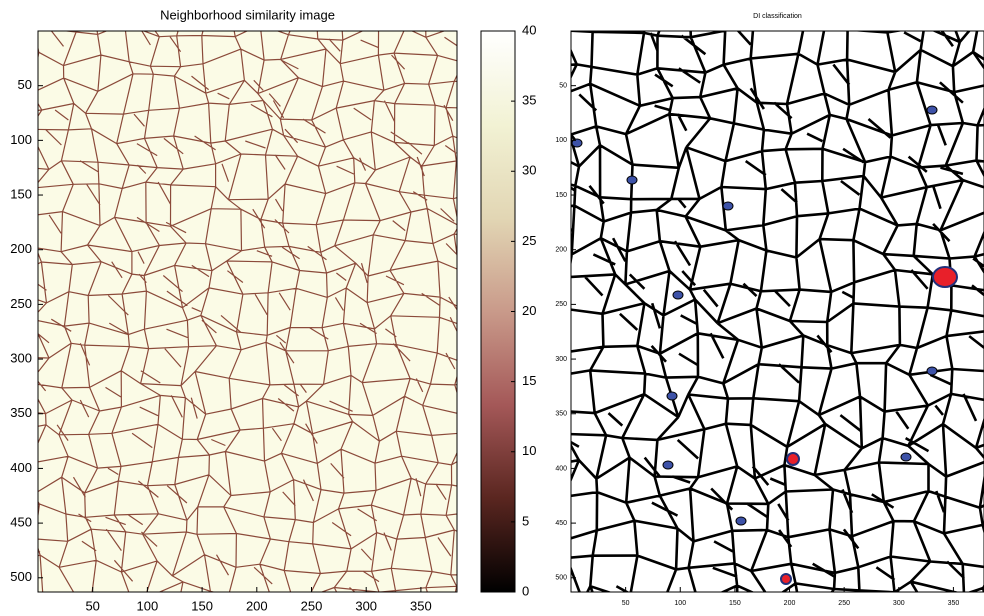  What do you see at coordinates (247, 14) in the screenshot?
I see `chart-title: Neighborhood similarity image` at bounding box center [247, 14].